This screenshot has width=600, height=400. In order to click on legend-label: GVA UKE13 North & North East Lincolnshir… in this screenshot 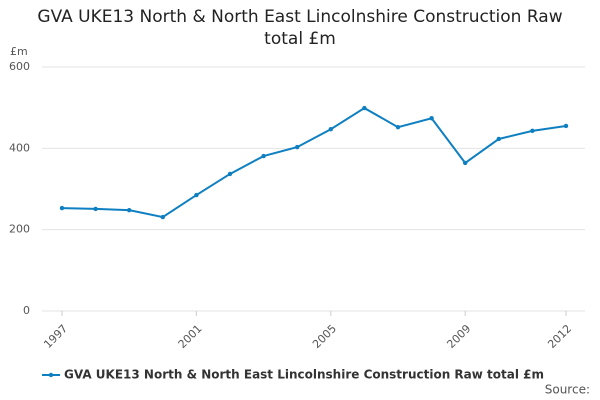, I will do `click(304, 375)`.